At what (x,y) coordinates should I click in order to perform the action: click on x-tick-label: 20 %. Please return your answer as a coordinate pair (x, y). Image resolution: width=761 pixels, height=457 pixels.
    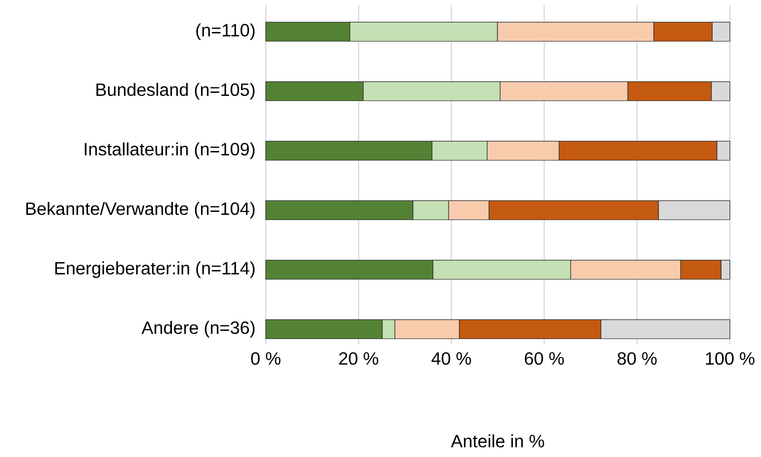
    Looking at the image, I should click on (358, 358).